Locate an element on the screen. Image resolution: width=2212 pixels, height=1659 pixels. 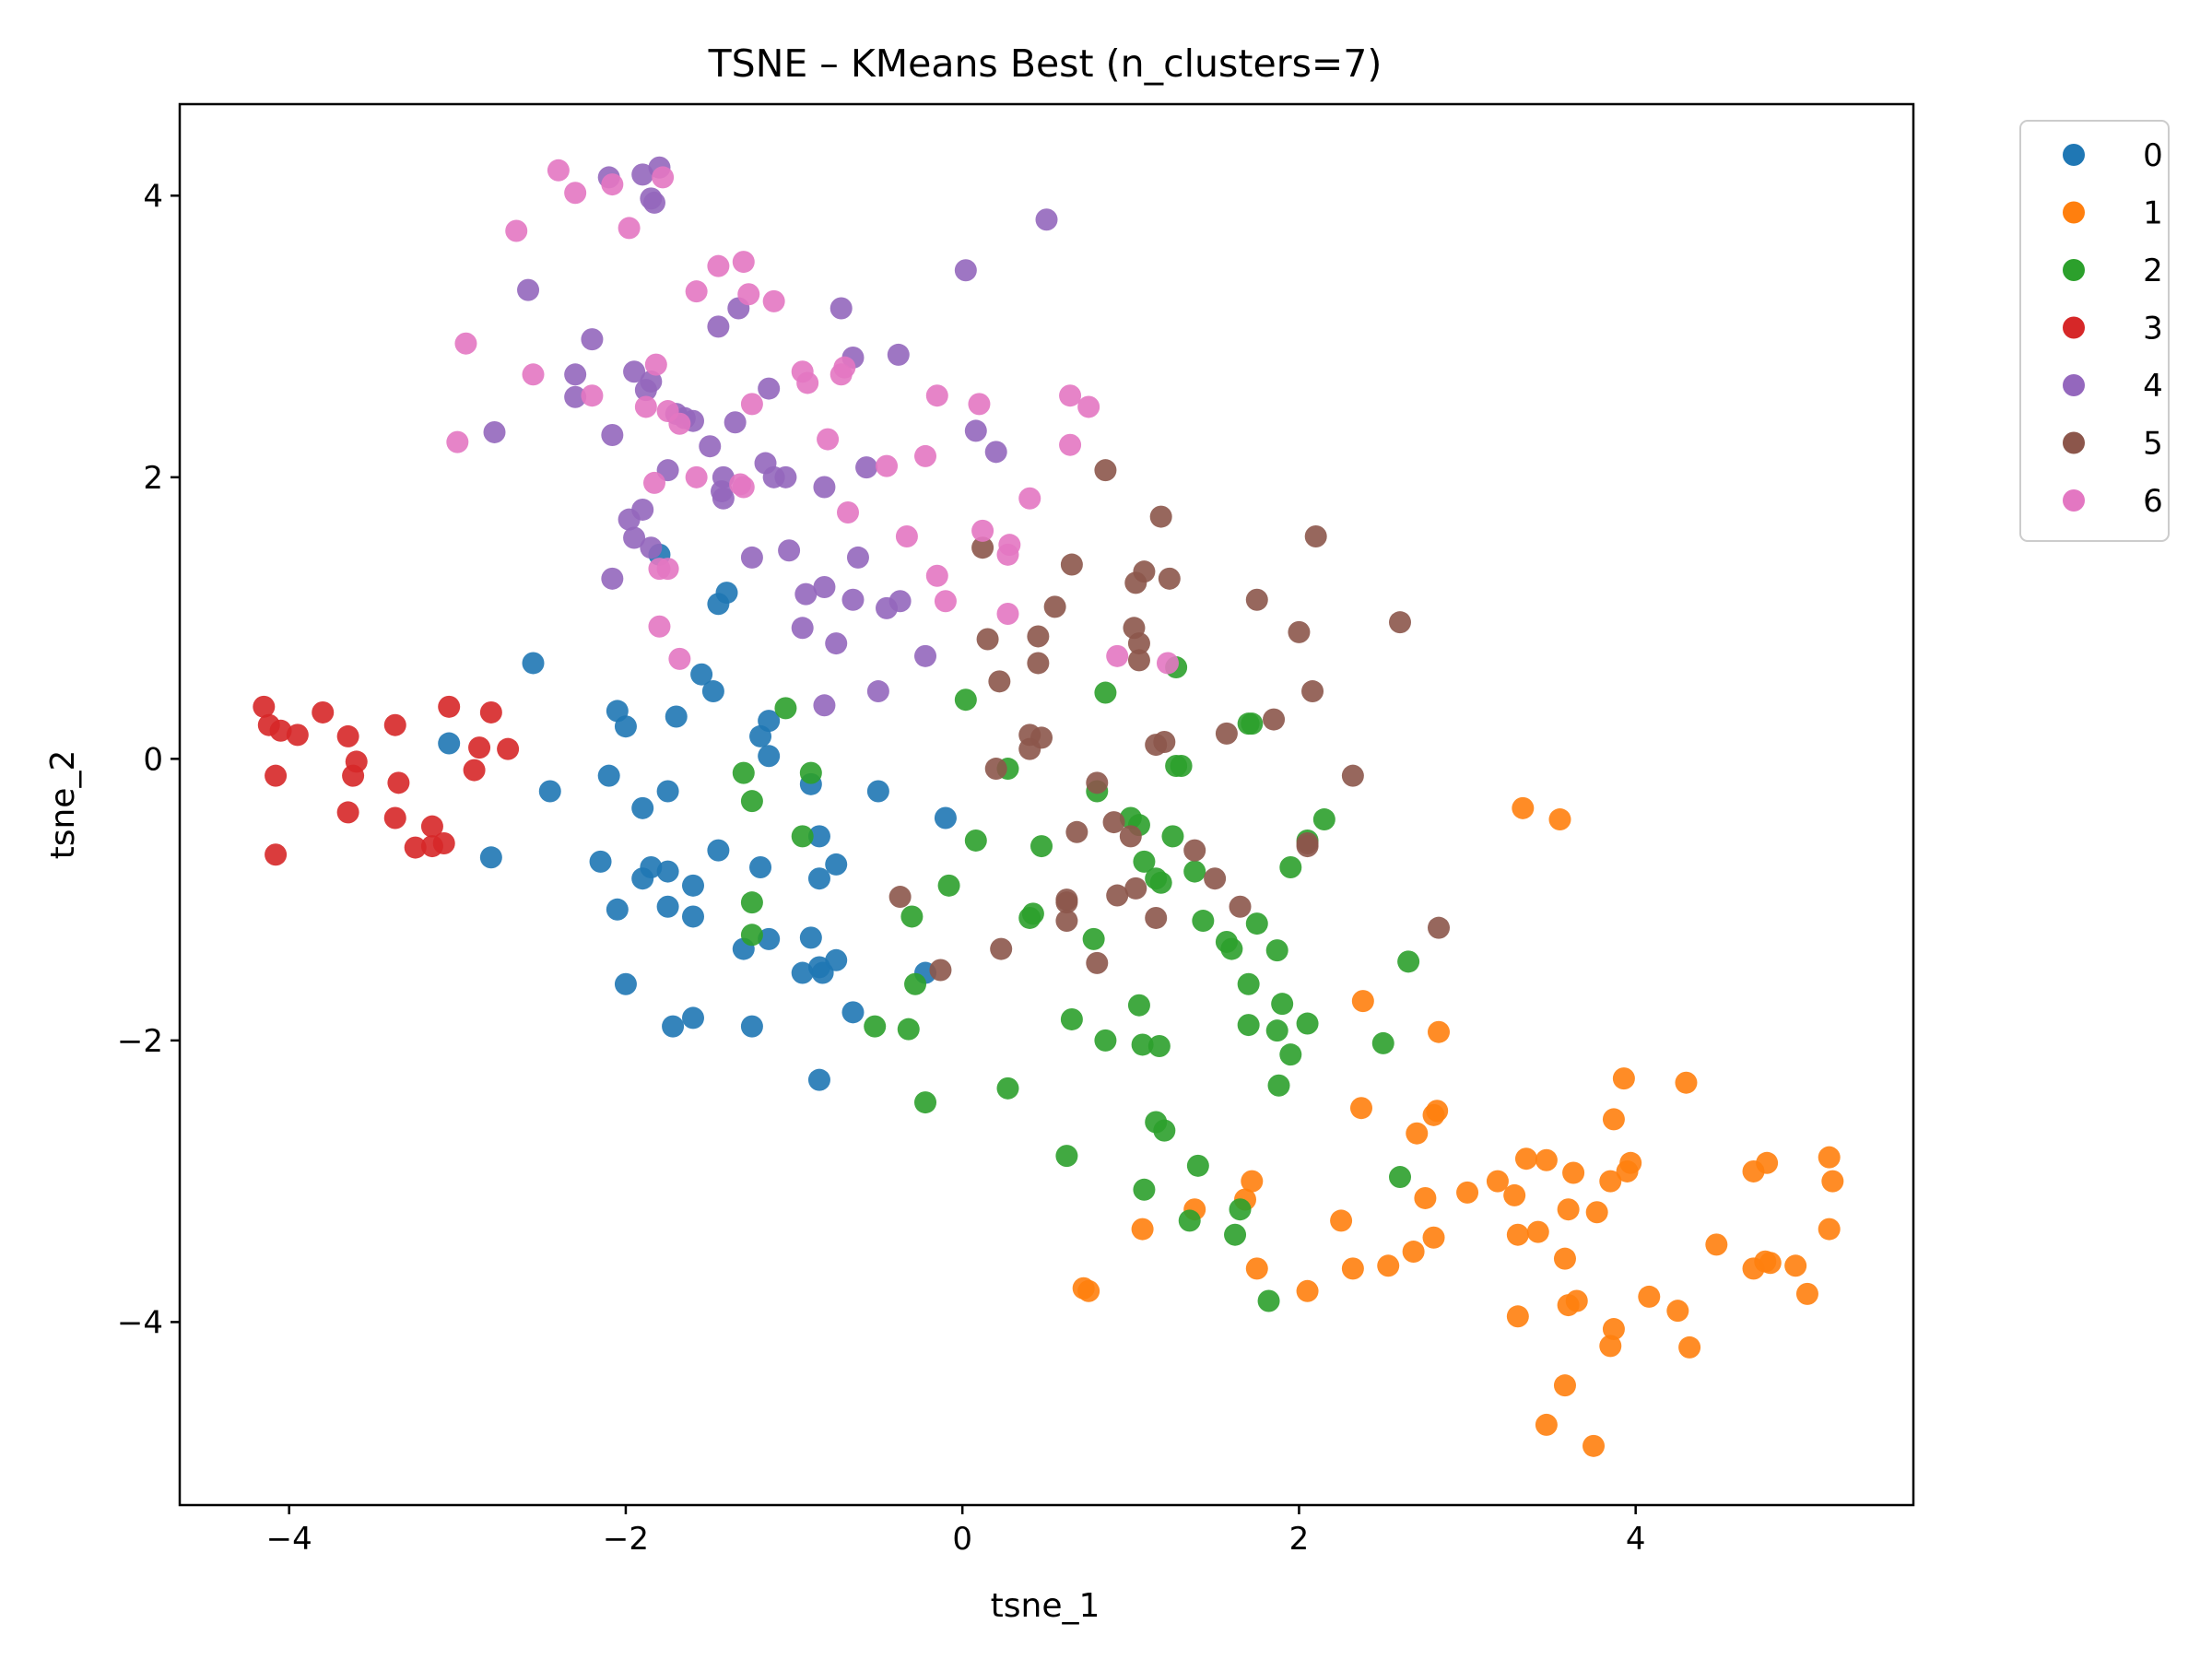
x-axis-title: tsne_1 is located at coordinates (1045, 1606).